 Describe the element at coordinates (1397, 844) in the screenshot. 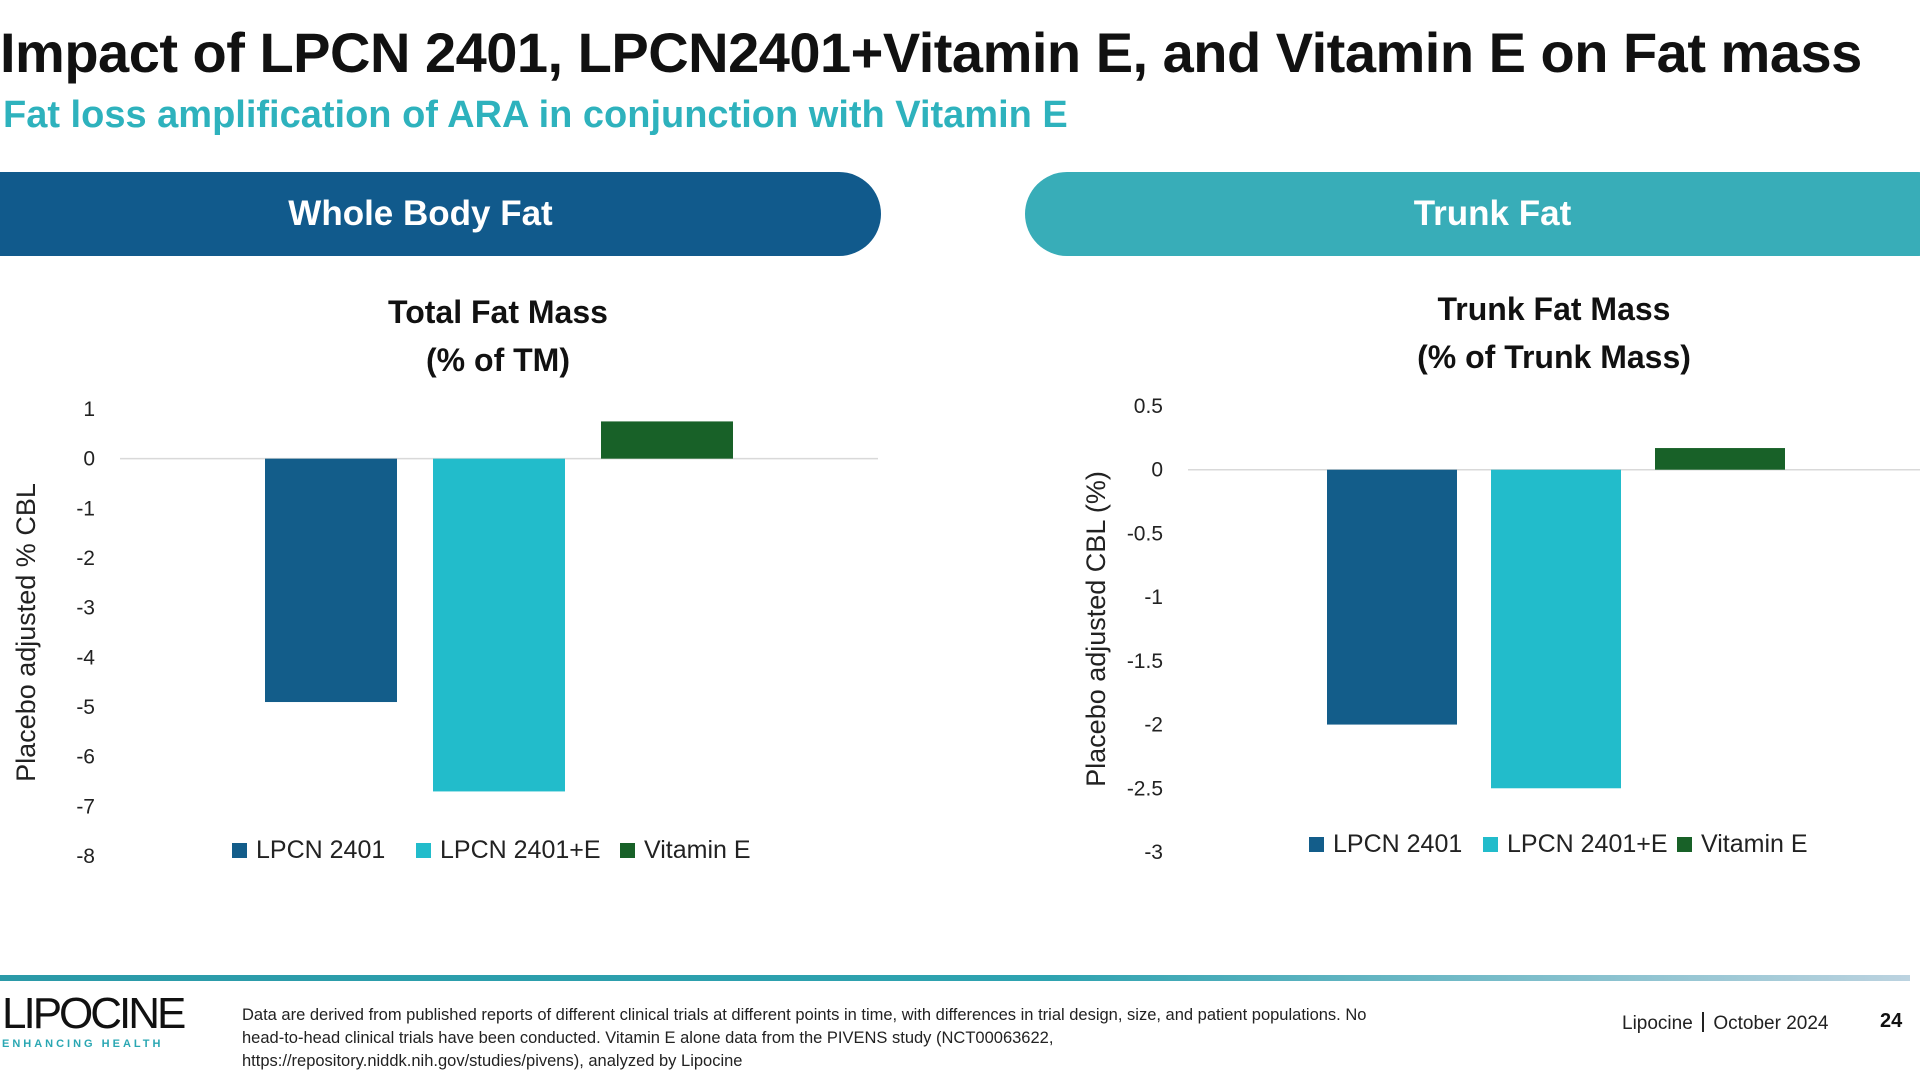

I see `trunk-fat-legend-label-1: LPCN 2401` at that location.